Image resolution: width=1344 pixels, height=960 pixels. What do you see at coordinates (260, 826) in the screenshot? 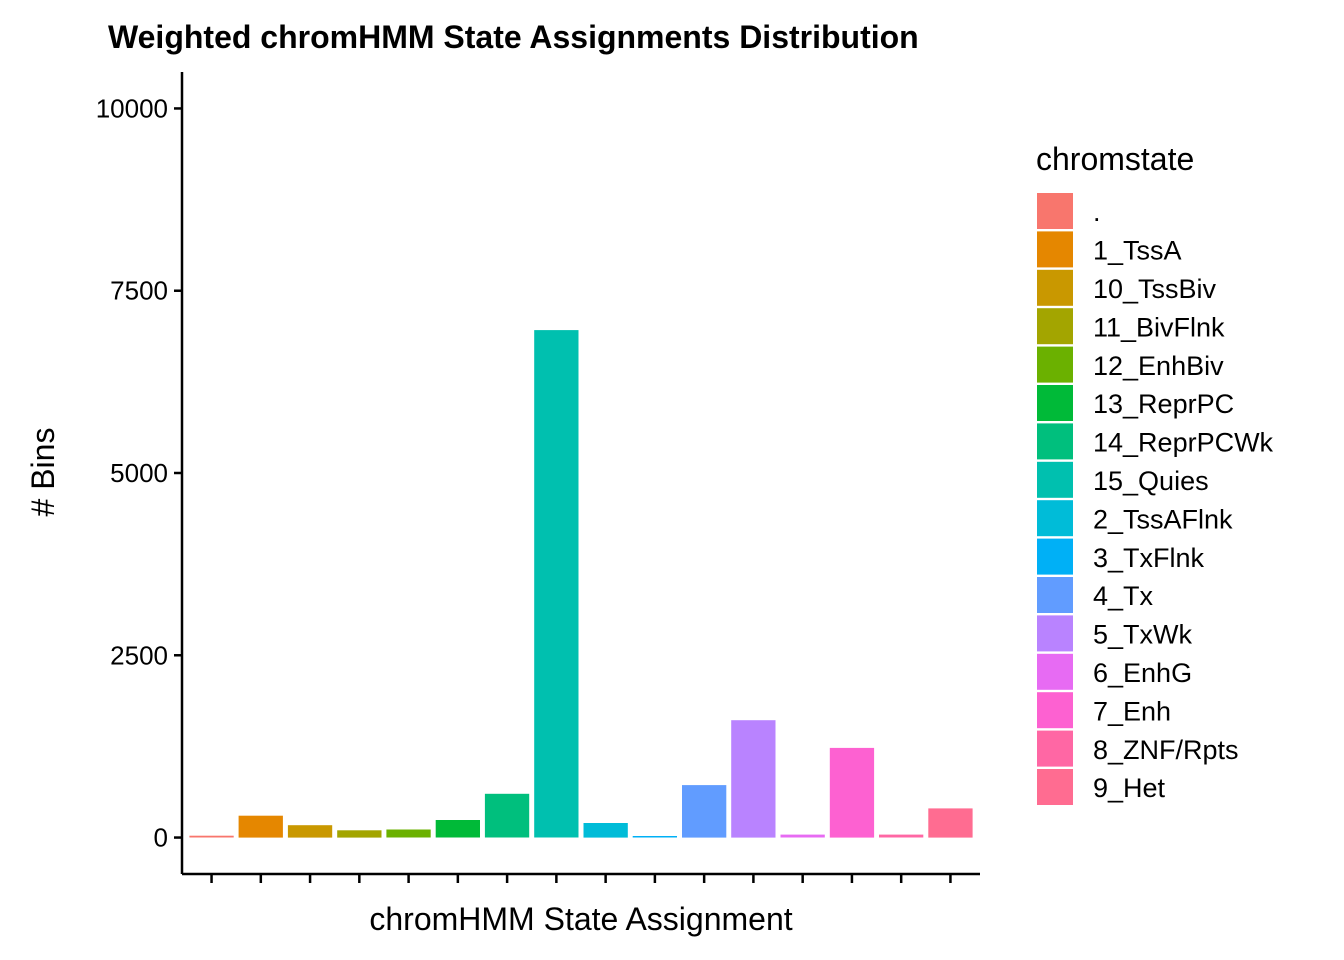
I see `bar-1_TssA` at bounding box center [260, 826].